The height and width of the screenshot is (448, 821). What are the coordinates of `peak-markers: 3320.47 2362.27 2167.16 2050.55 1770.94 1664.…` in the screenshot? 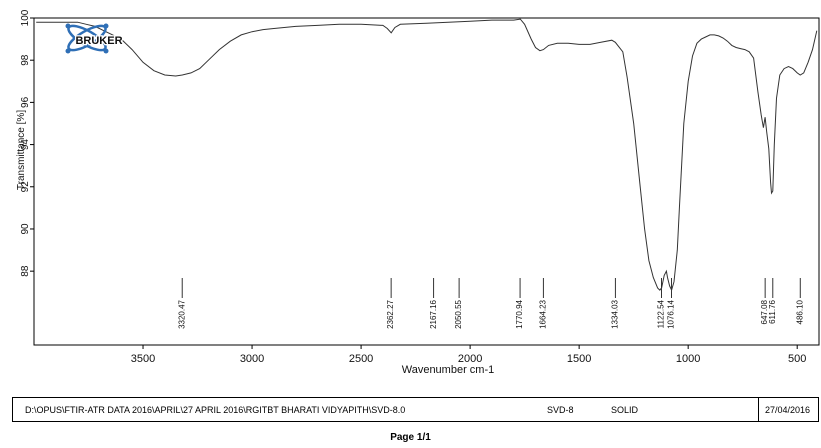 It's located at (490, 303).